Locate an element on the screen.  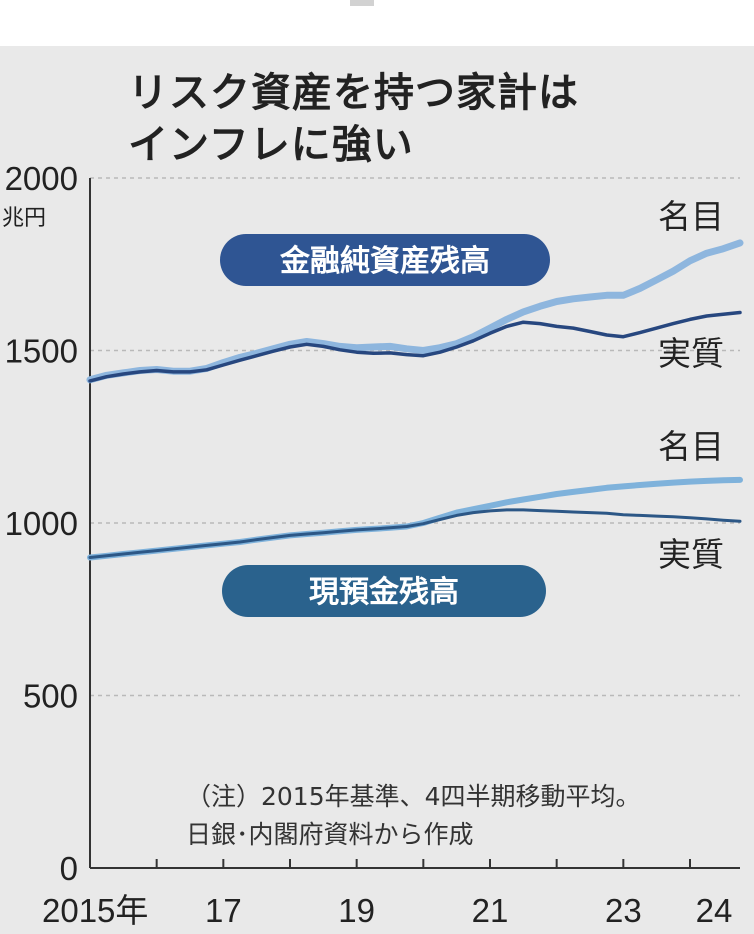
label-cash-nominal: 名目 is located at coordinates (691, 446).